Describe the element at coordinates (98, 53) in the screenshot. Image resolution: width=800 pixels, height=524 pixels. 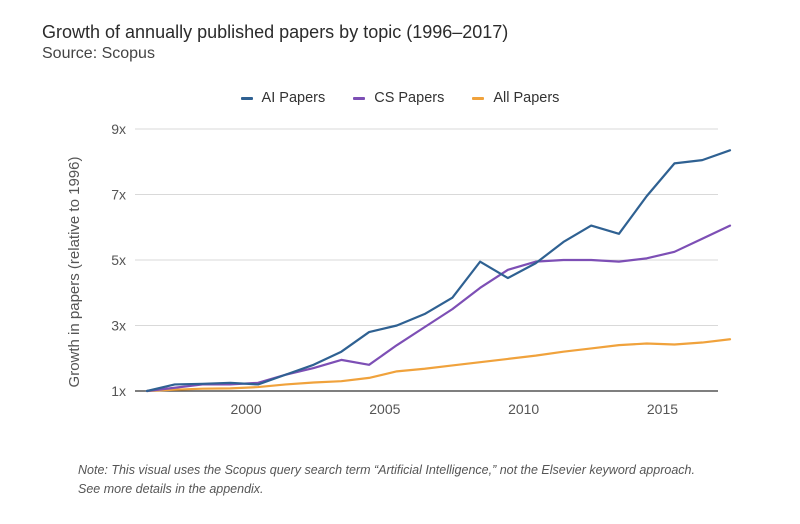
I see `chart-subtitle: Source: Scopus` at that location.